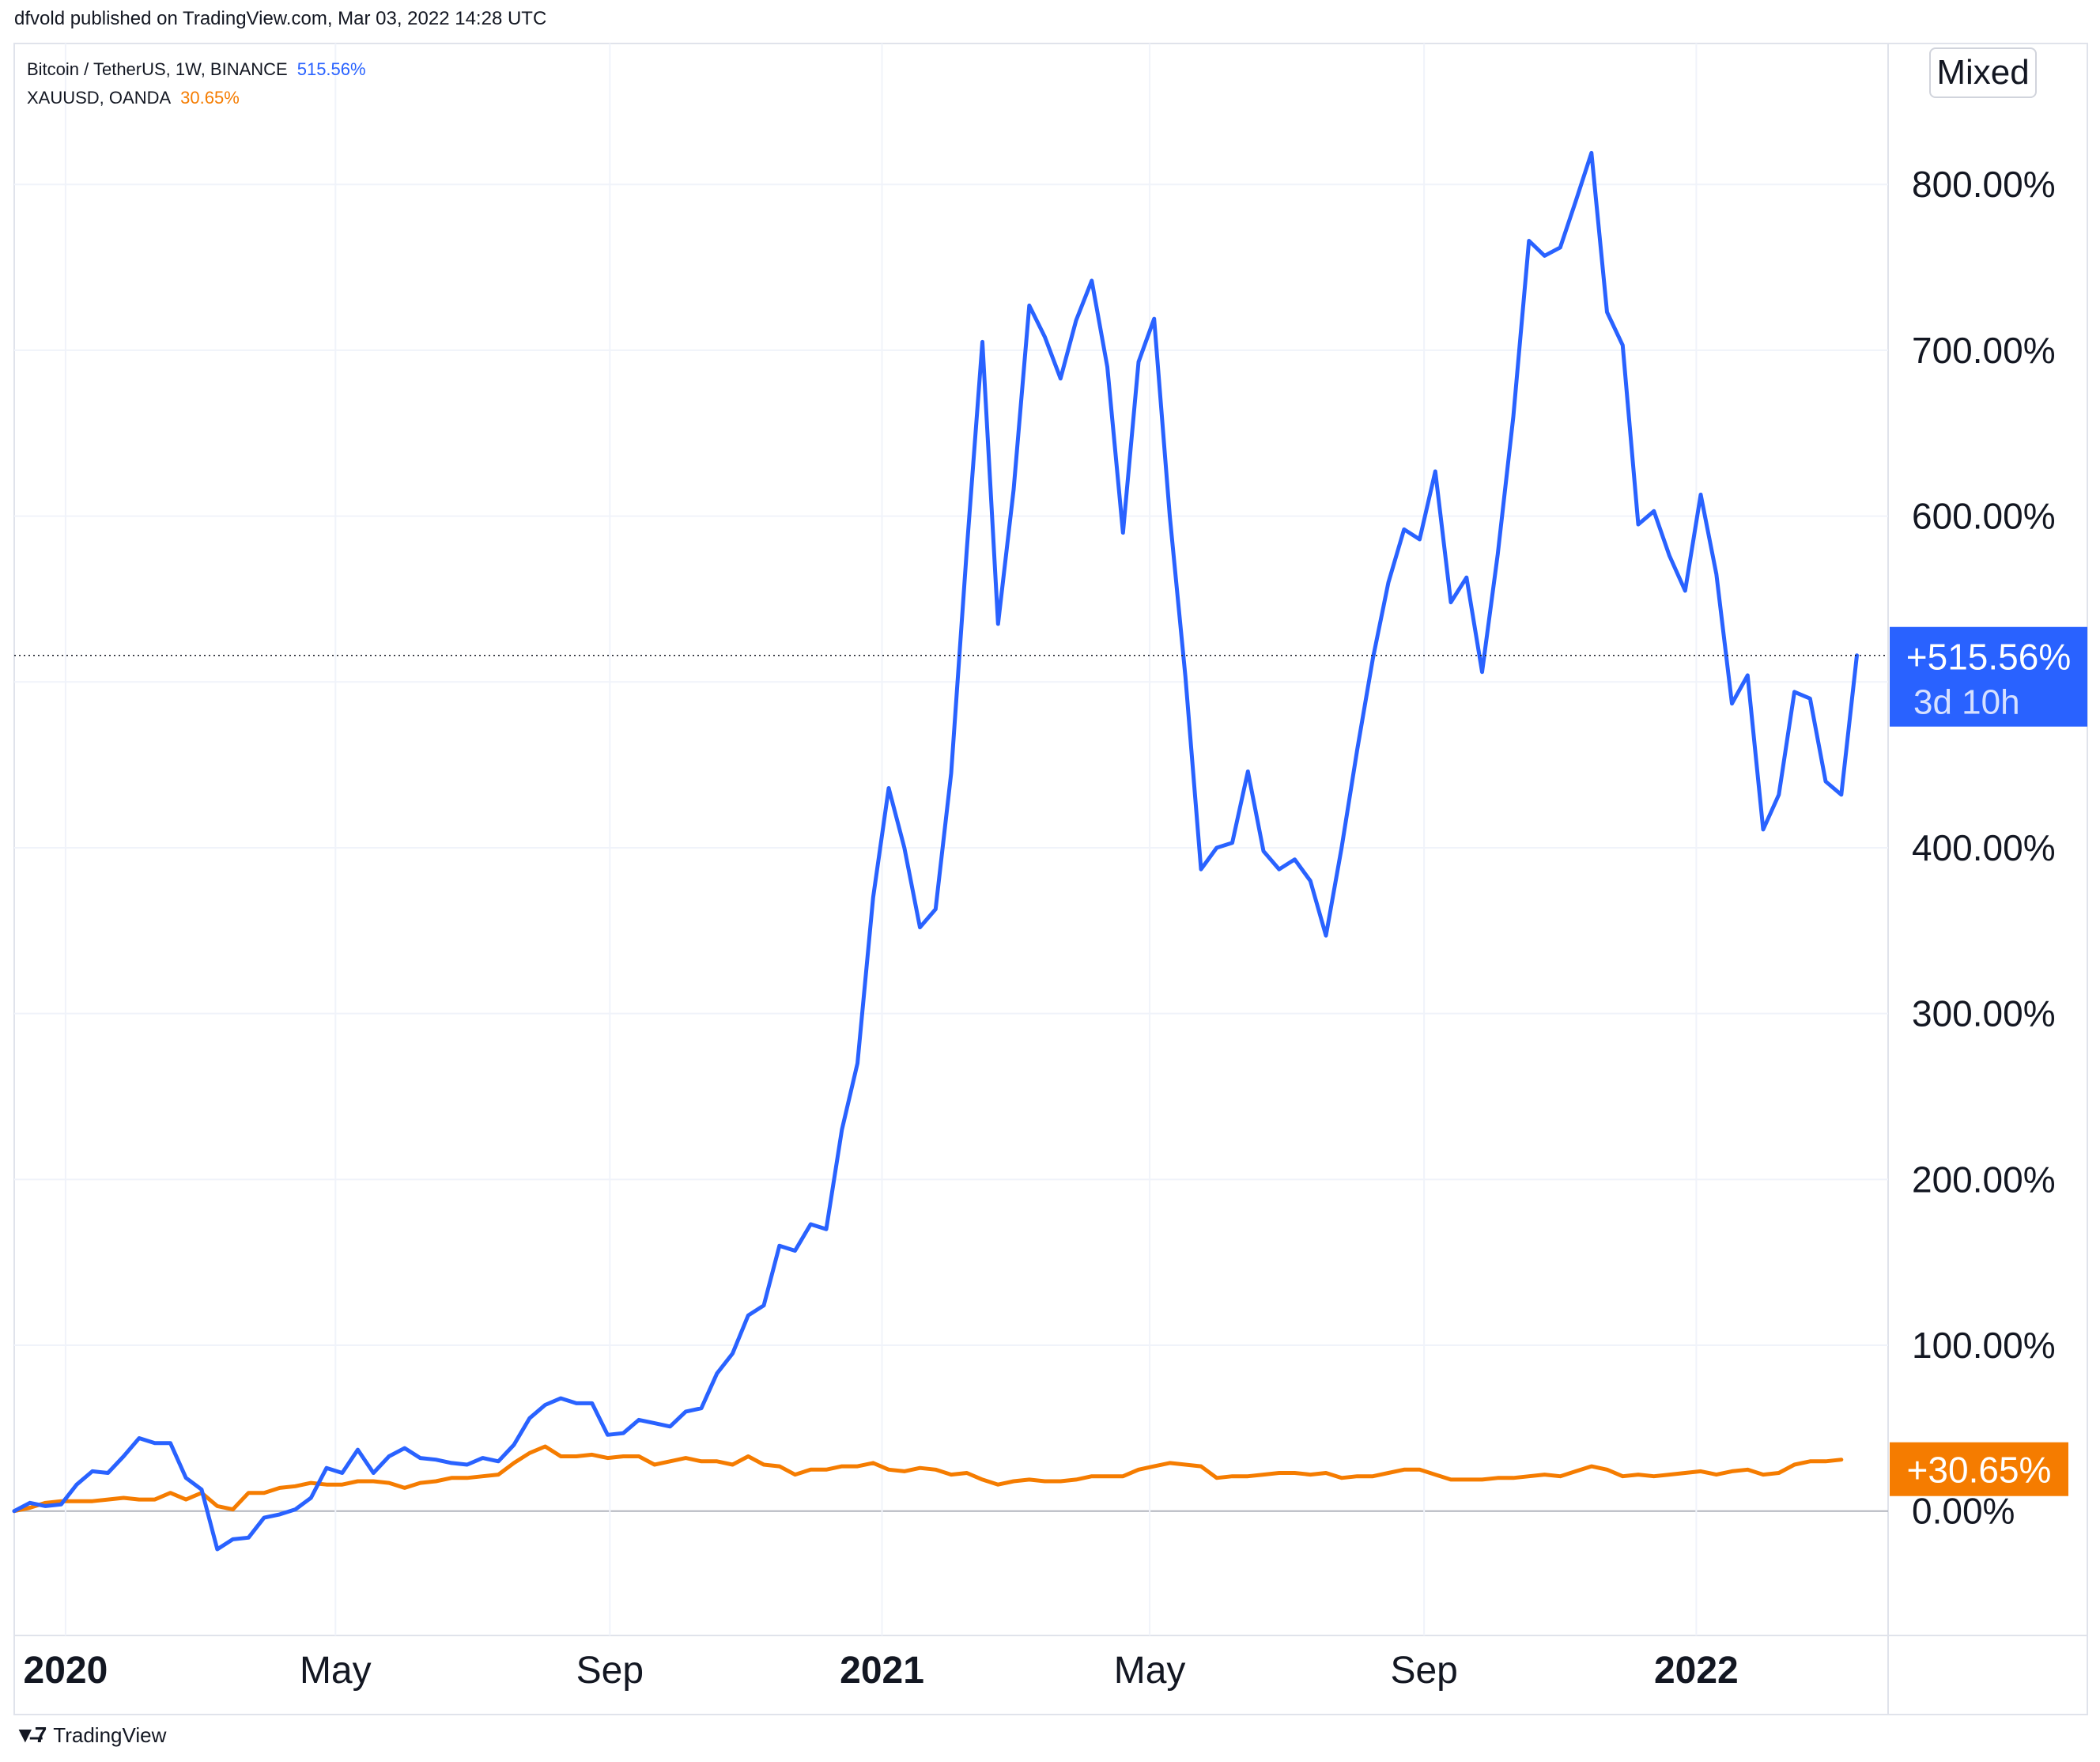 The height and width of the screenshot is (1762, 2100). I want to click on gold-last-value-badge, so click(1979, 1469).